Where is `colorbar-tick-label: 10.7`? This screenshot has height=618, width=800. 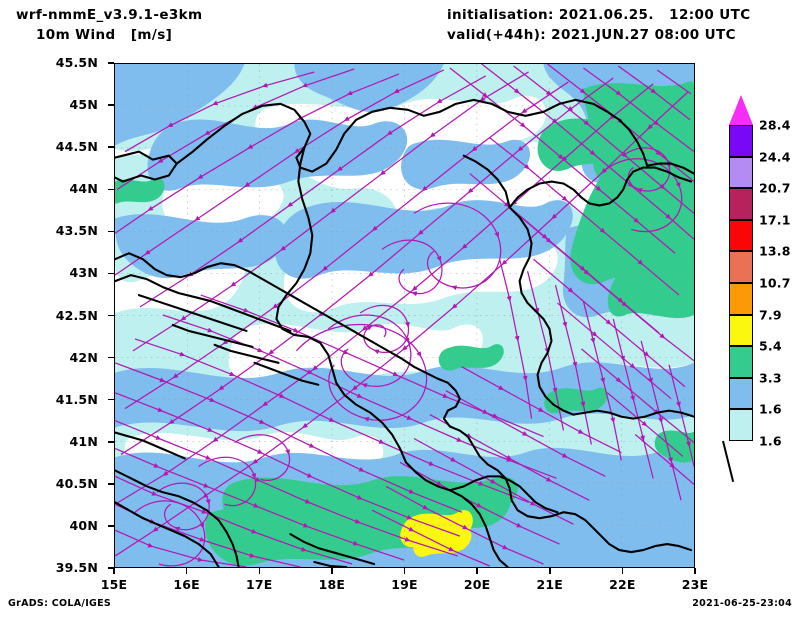 colorbar-tick-label: 10.7 is located at coordinates (775, 283).